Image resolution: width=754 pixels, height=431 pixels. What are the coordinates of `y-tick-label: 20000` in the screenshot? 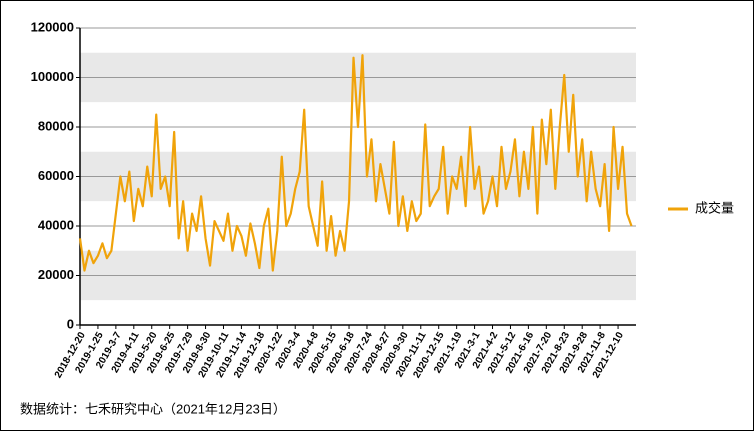 It's located at (56, 274).